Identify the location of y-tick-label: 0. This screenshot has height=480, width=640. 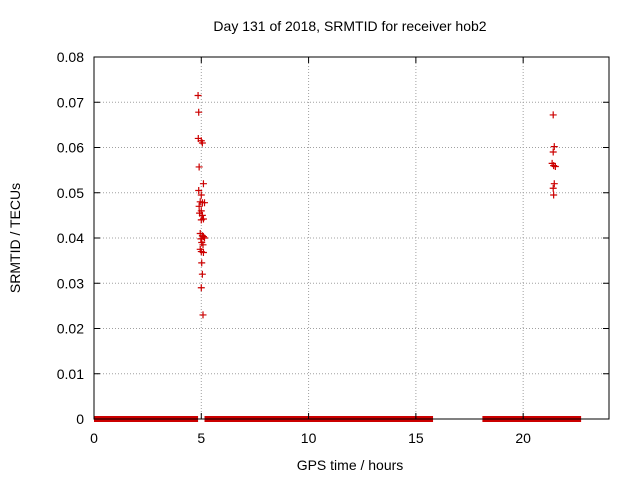
(80, 419).